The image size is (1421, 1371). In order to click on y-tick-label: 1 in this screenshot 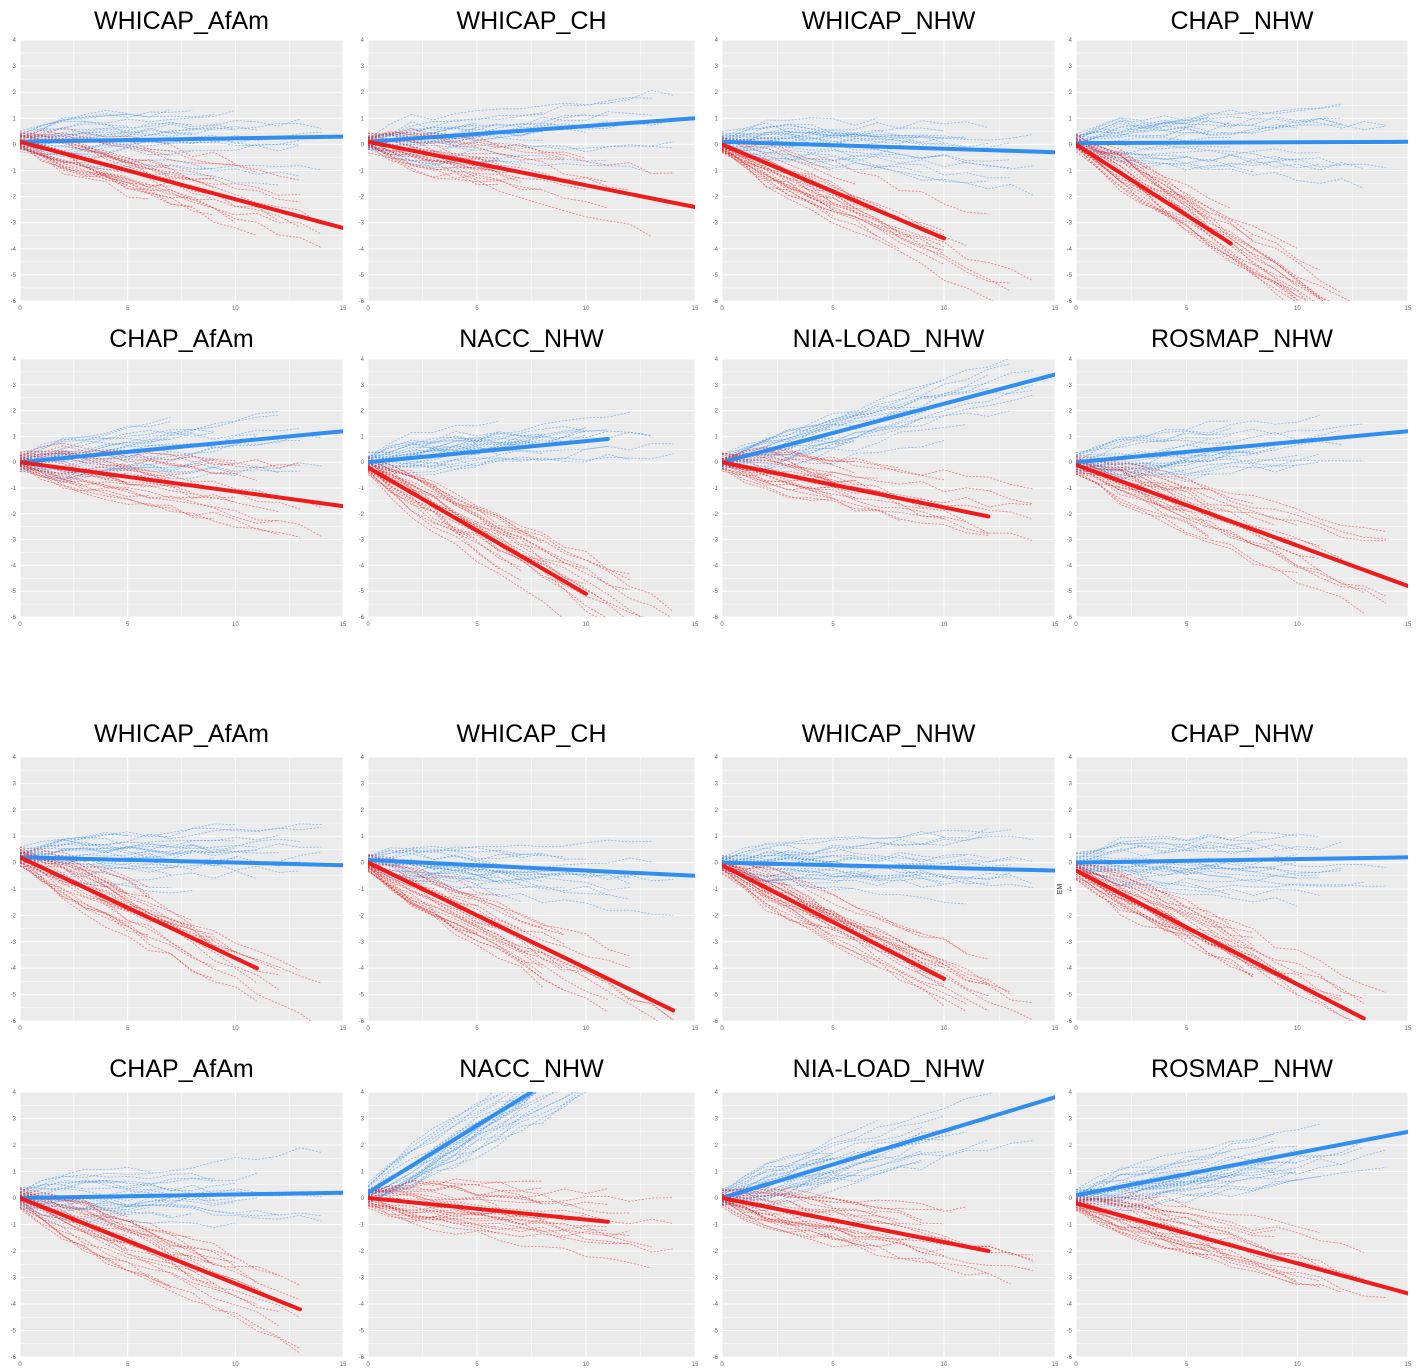, I will do `click(1071, 437)`.